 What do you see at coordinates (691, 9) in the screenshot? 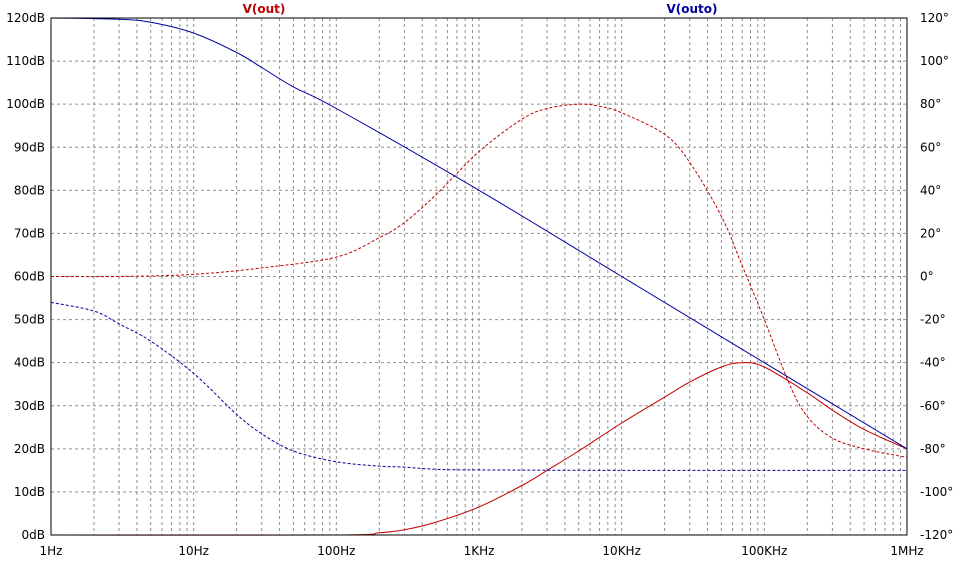
I see `legend-v-outo: V(outo)` at bounding box center [691, 9].